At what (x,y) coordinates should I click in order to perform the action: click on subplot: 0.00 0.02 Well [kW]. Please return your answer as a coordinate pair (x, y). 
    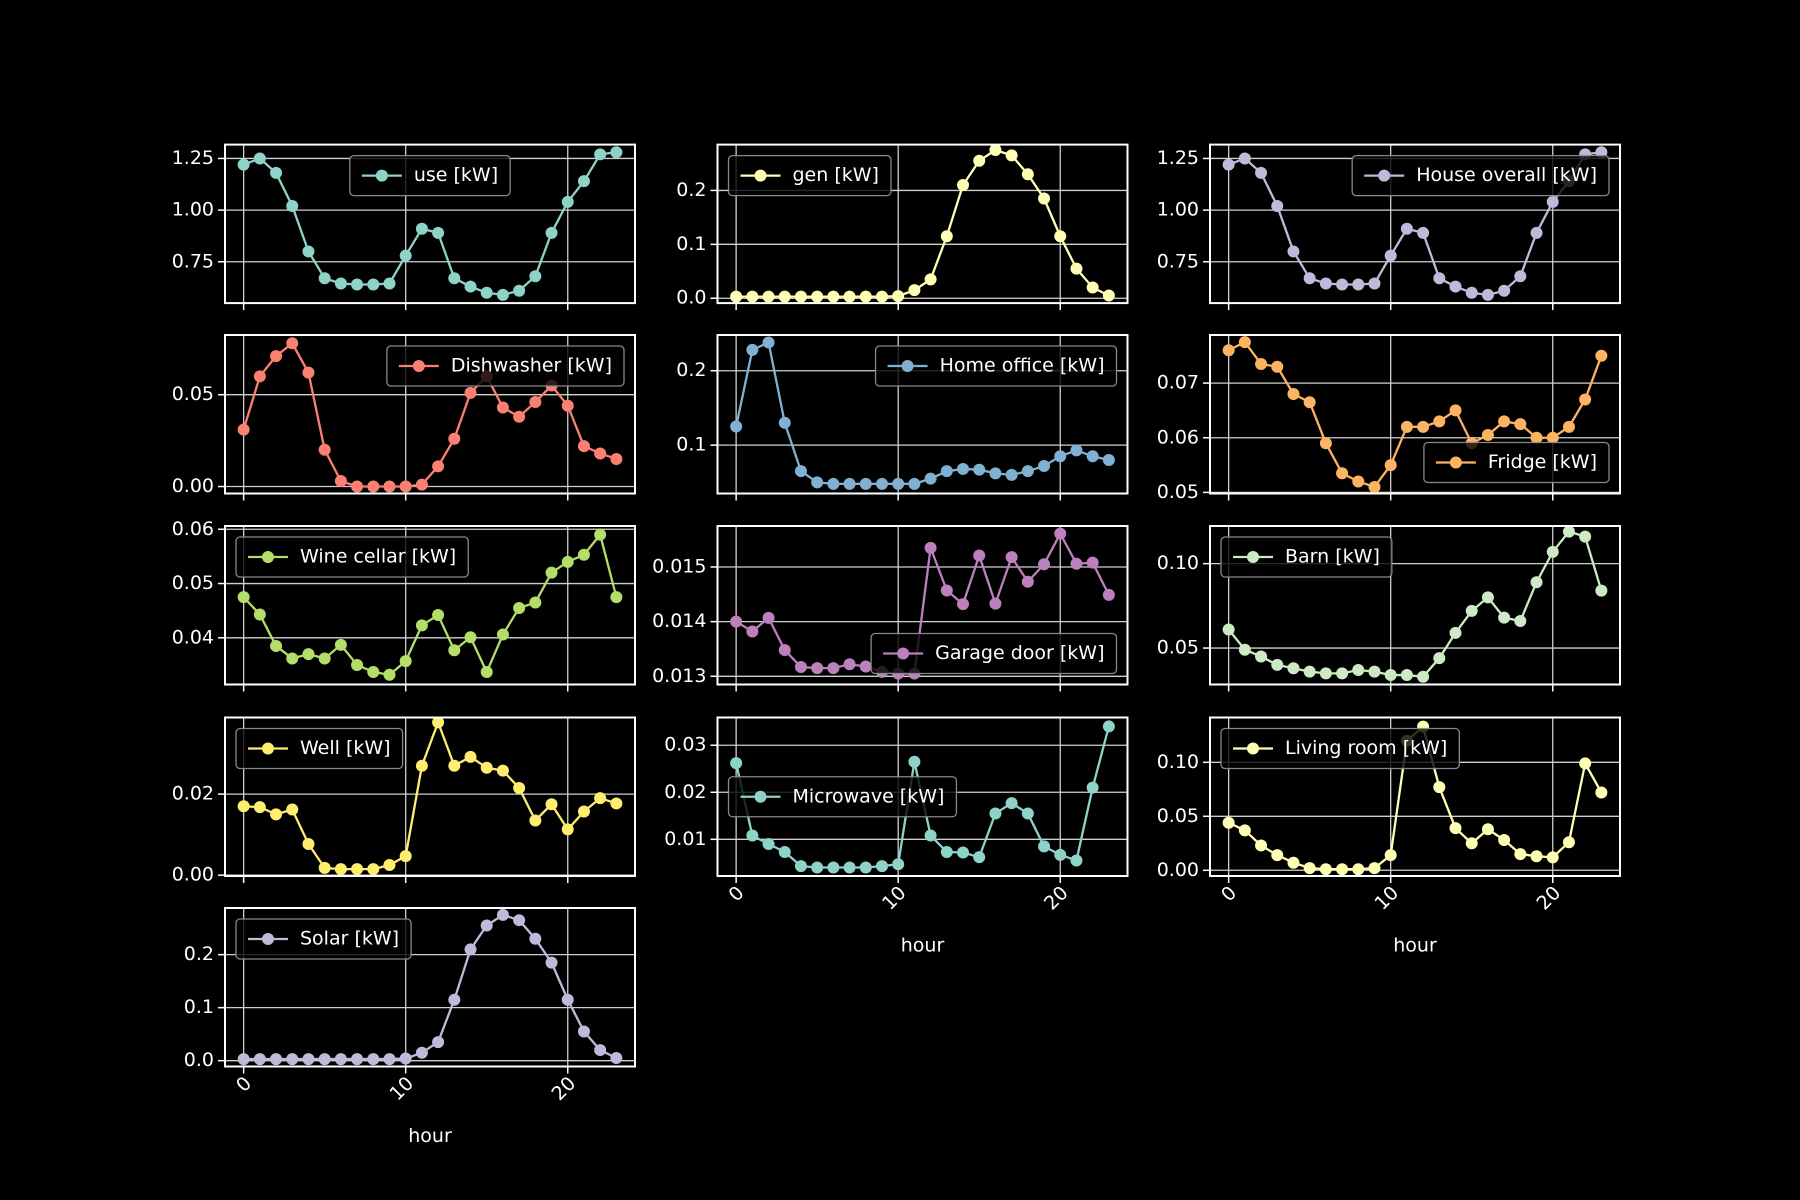
    Looking at the image, I should click on (404, 801).